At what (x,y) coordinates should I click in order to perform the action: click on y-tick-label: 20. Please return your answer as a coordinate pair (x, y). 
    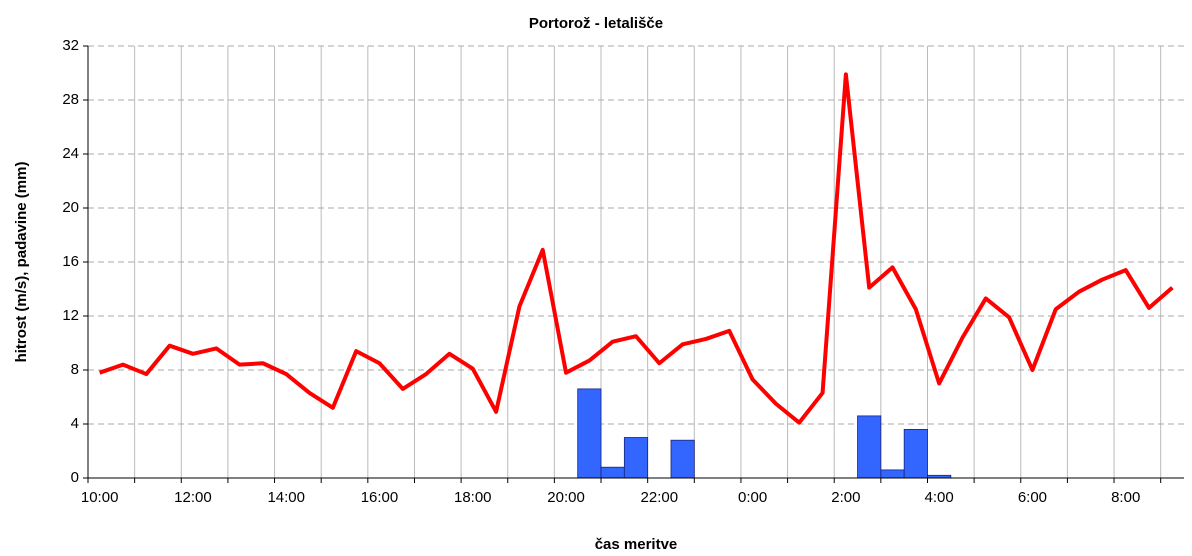
    Looking at the image, I should click on (70, 207).